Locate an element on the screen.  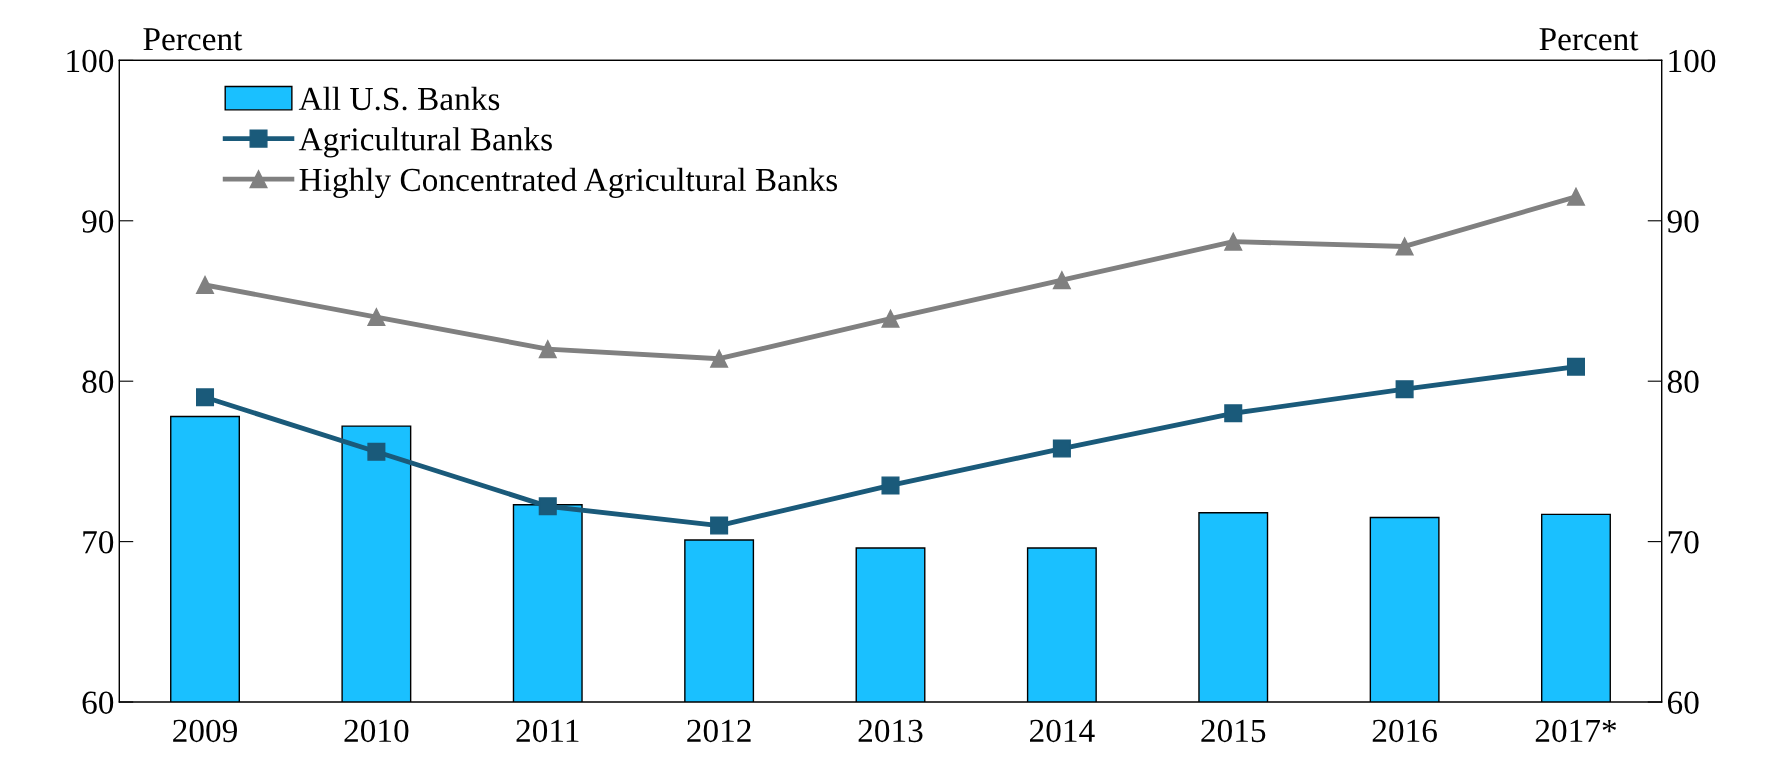
y2-tick-label: 100 is located at coordinates (1692, 61).